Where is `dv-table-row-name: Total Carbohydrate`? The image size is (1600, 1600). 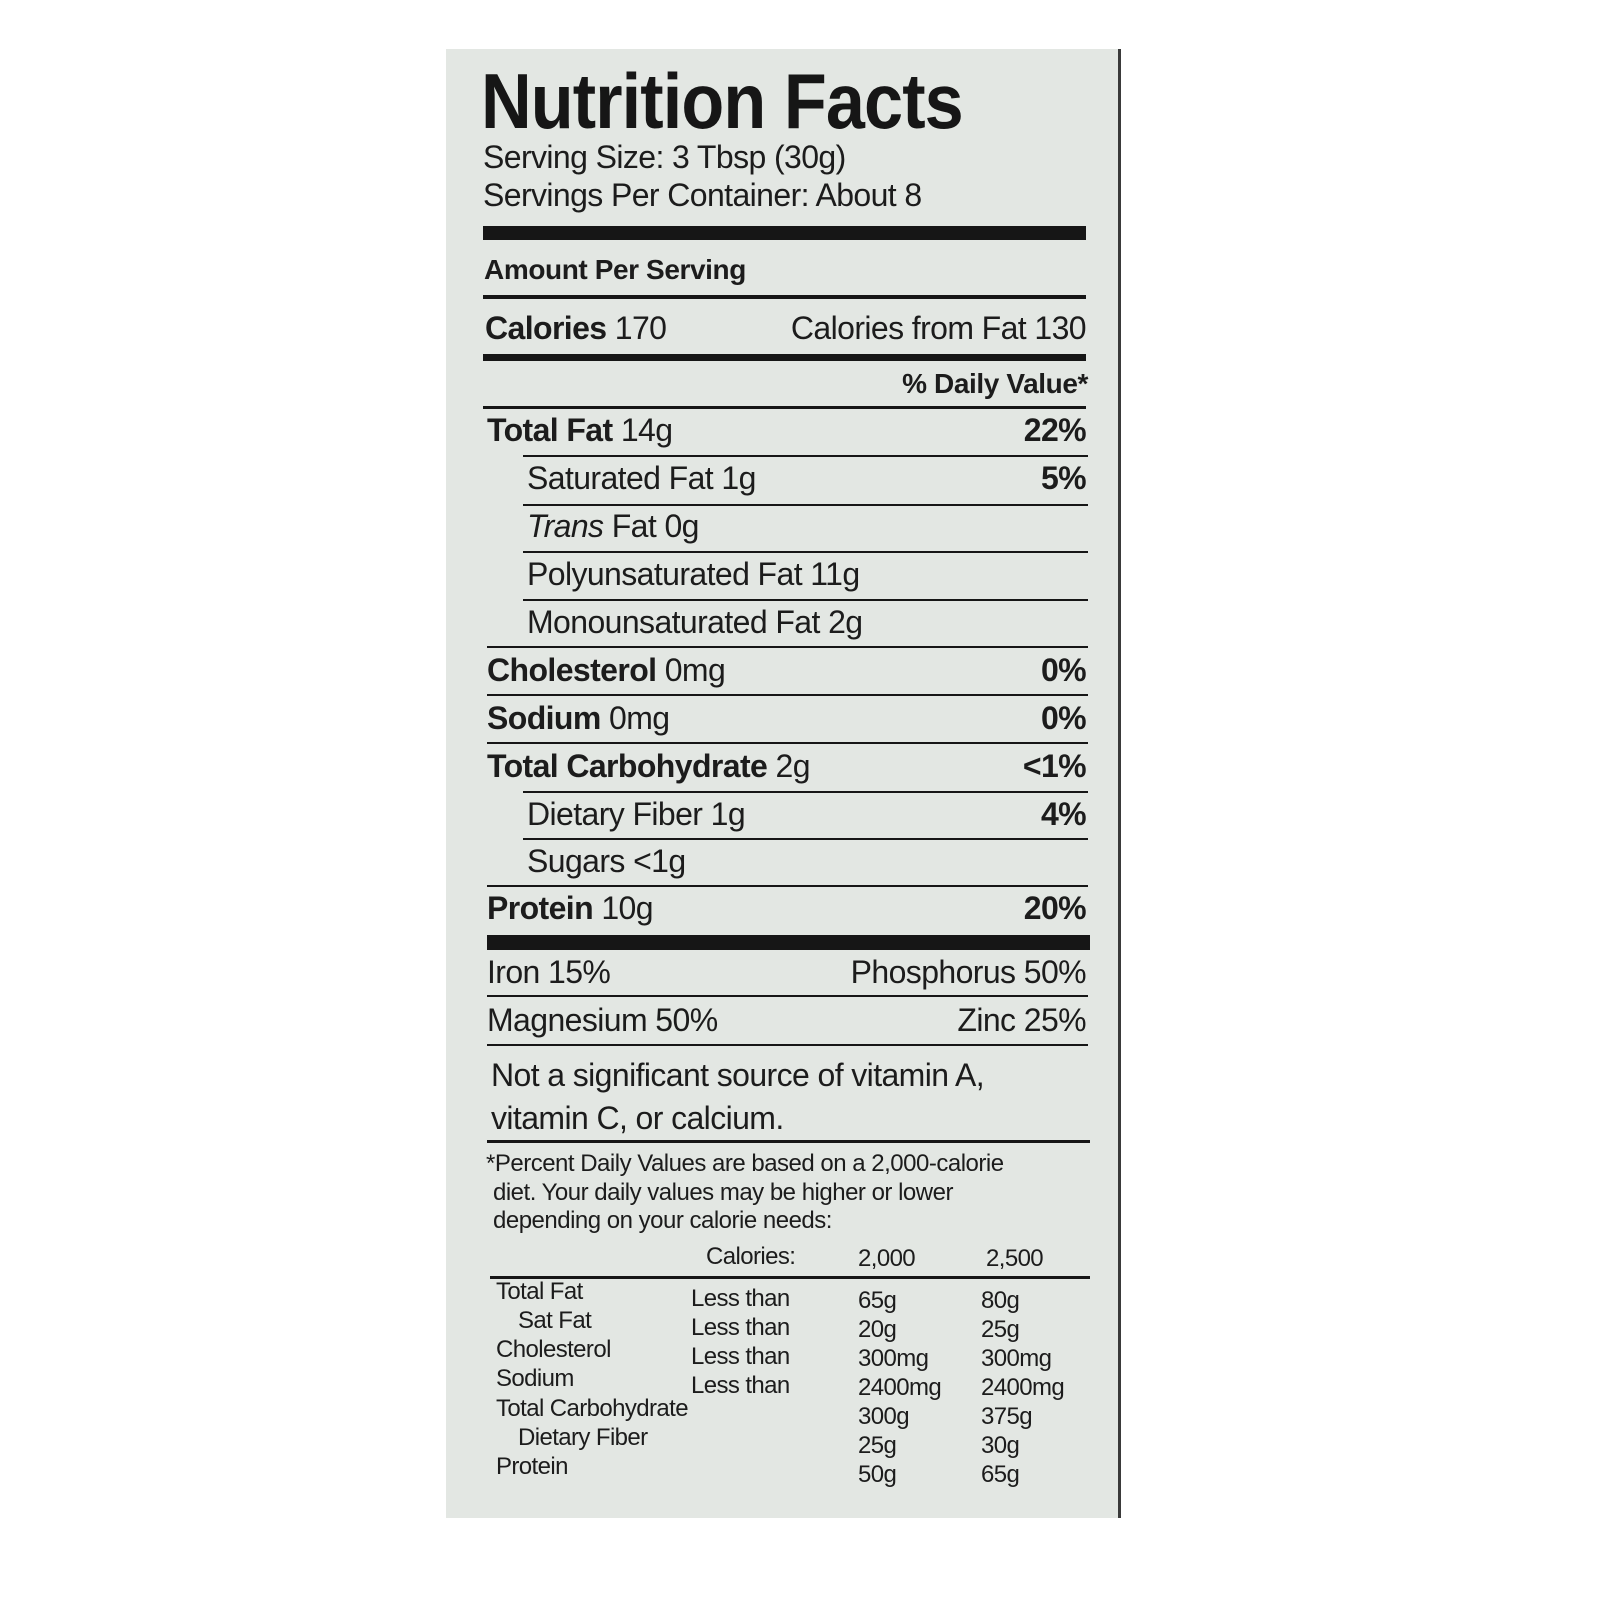
dv-table-row-name: Total Carbohydrate is located at coordinates (592, 1408).